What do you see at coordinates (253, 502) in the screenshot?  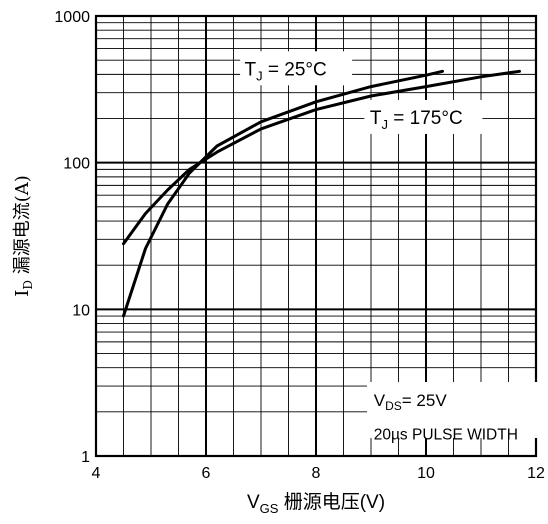 I see `x-axis-title-main: V` at bounding box center [253, 502].